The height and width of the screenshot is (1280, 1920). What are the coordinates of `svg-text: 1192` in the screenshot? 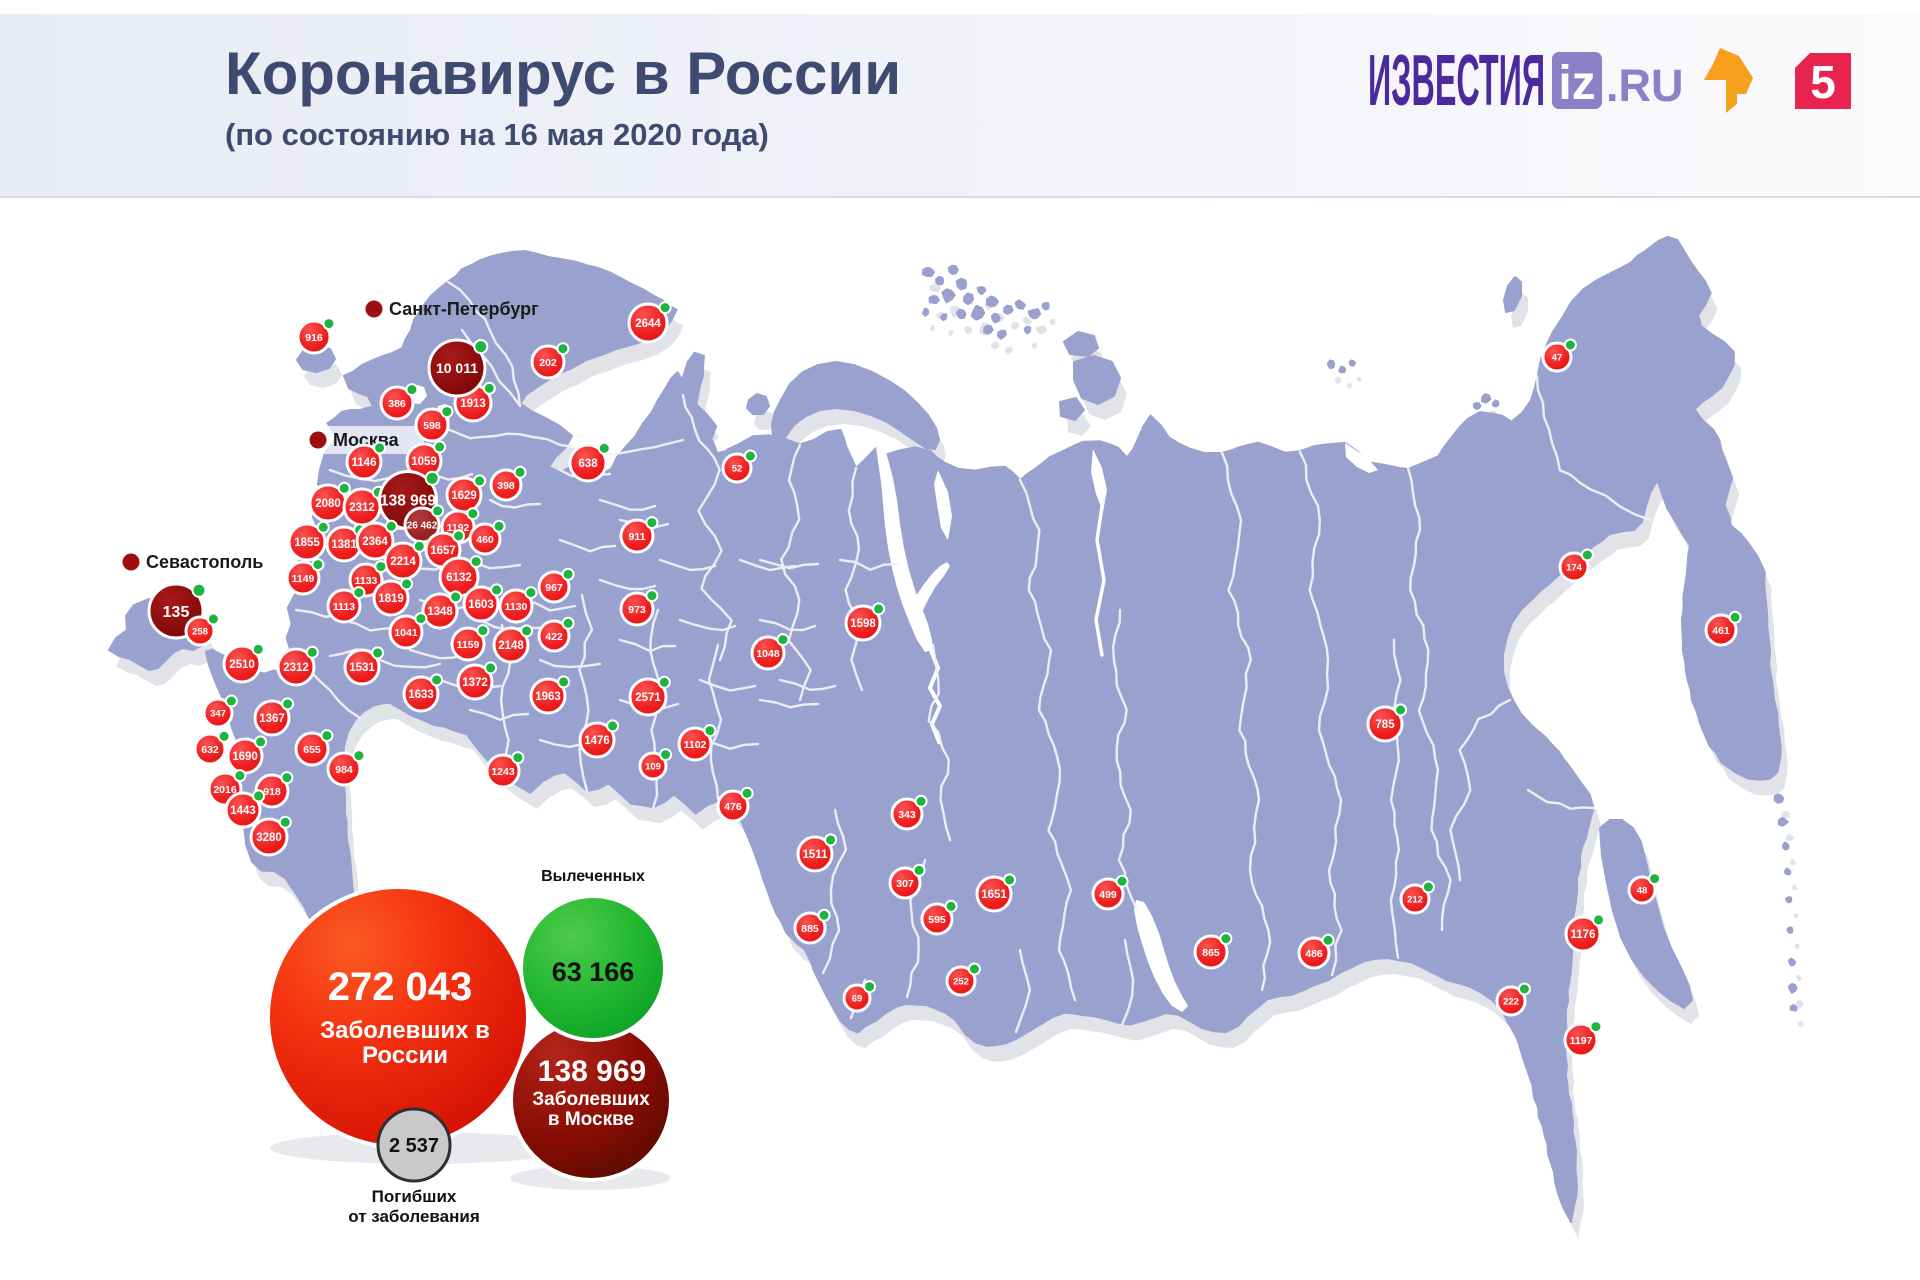 It's located at (458, 528).